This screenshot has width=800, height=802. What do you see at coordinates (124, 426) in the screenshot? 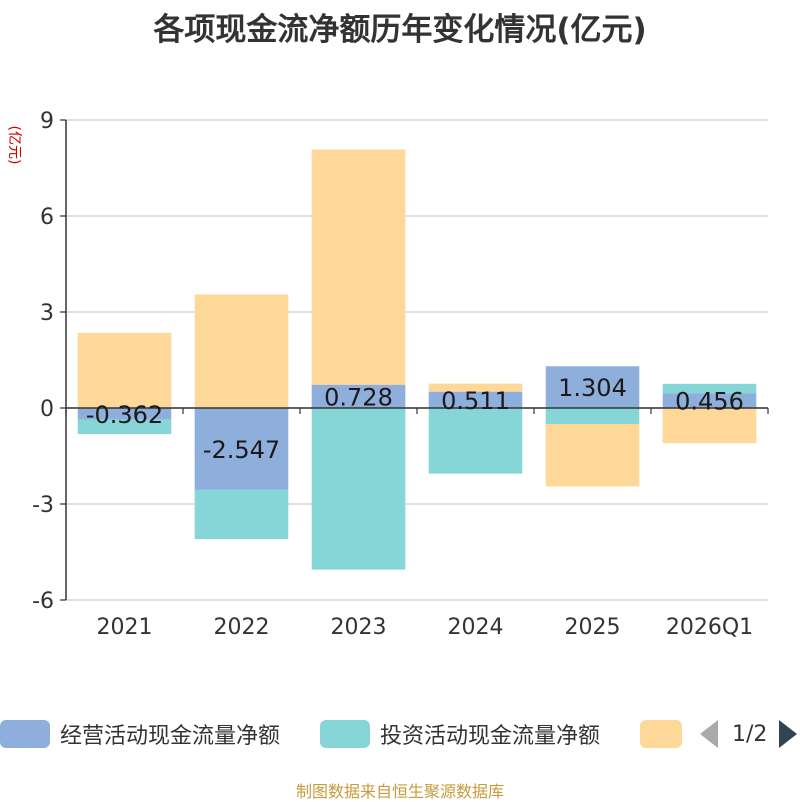
I see `bar-series1-2021` at bounding box center [124, 426].